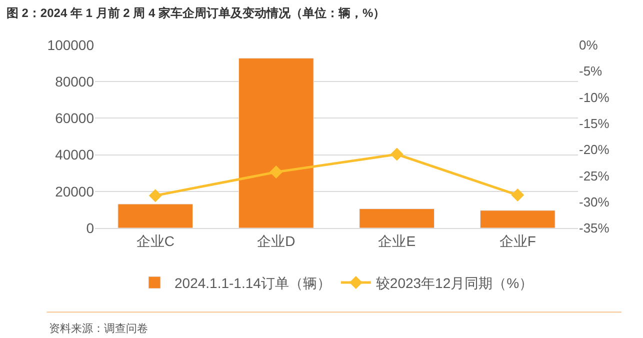  I want to click on y-tick-label: 60000, so click(74, 118).